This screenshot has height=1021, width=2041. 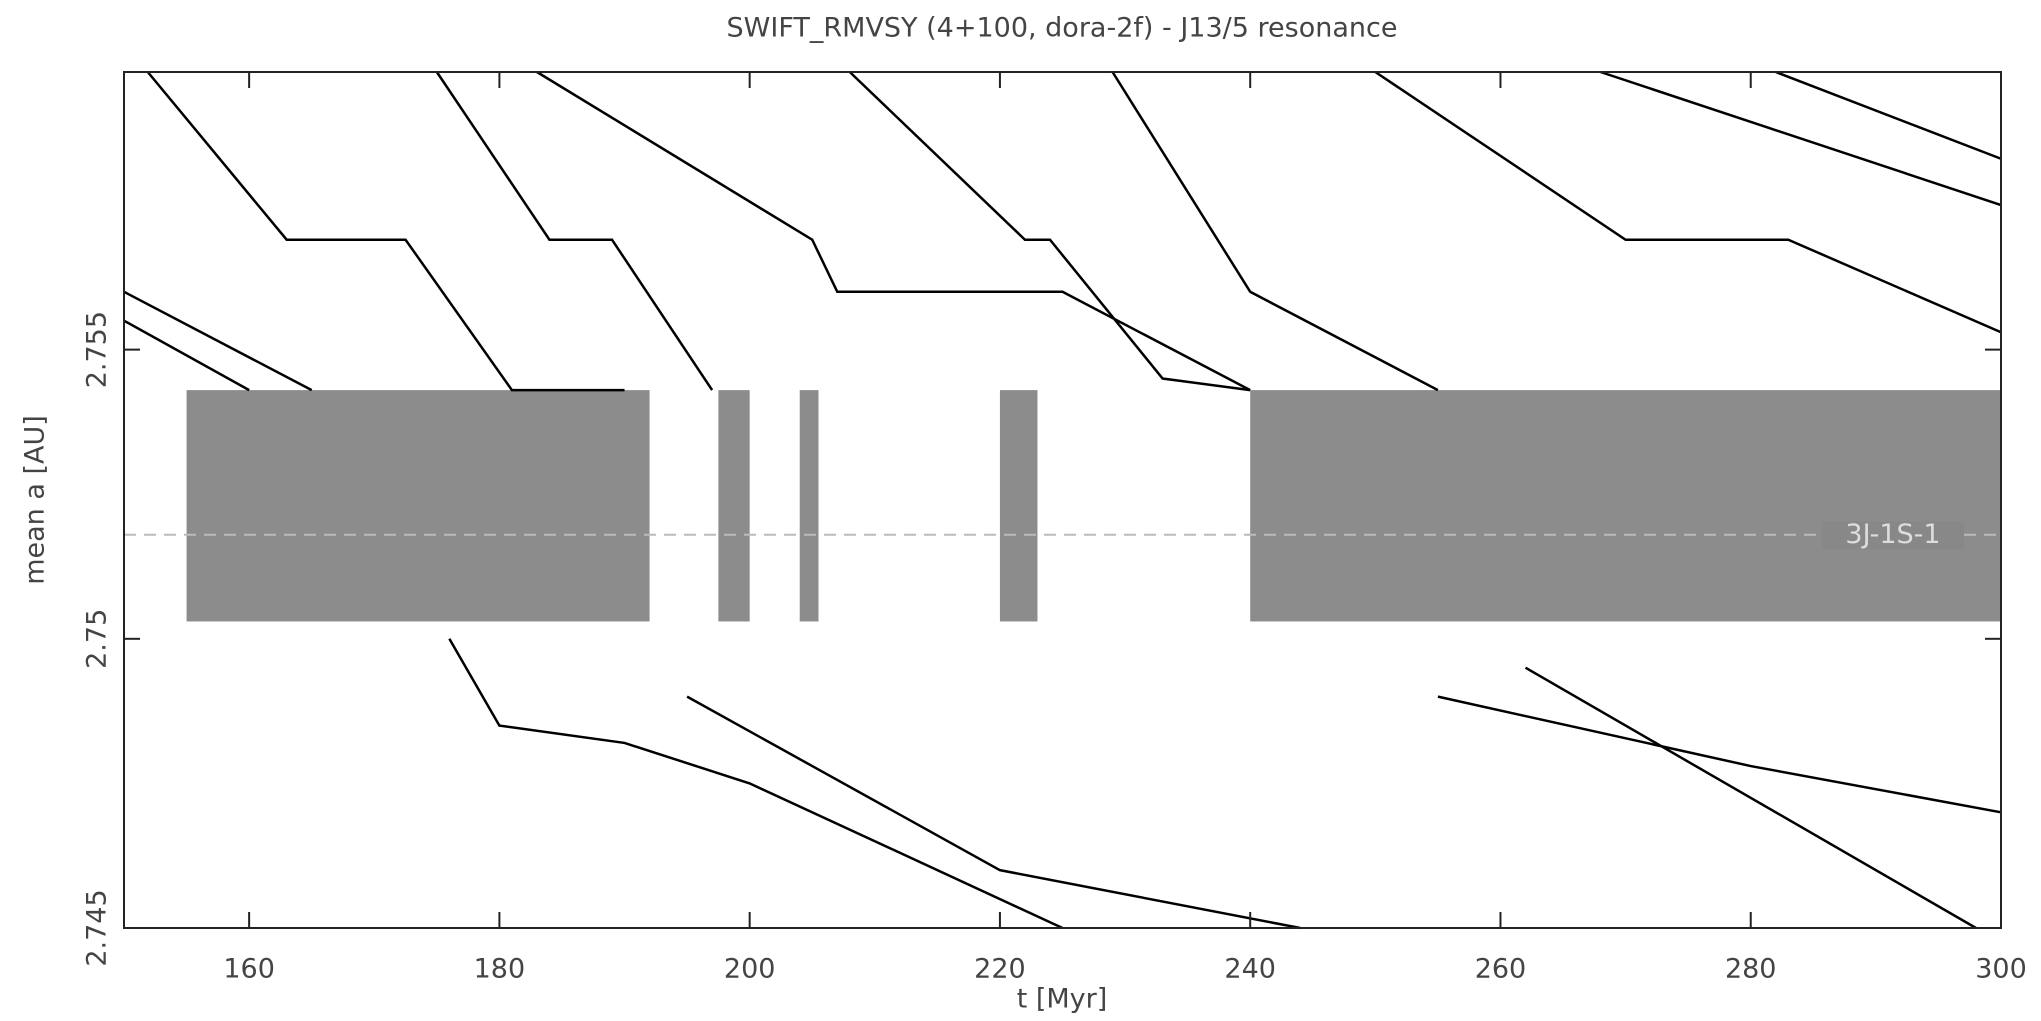 What do you see at coordinates (97, 927) in the screenshot?
I see `y-tick-label: 2.745` at bounding box center [97, 927].